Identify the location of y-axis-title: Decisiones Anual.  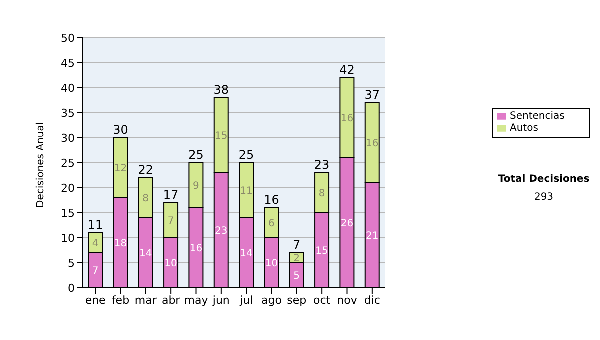
(41, 165).